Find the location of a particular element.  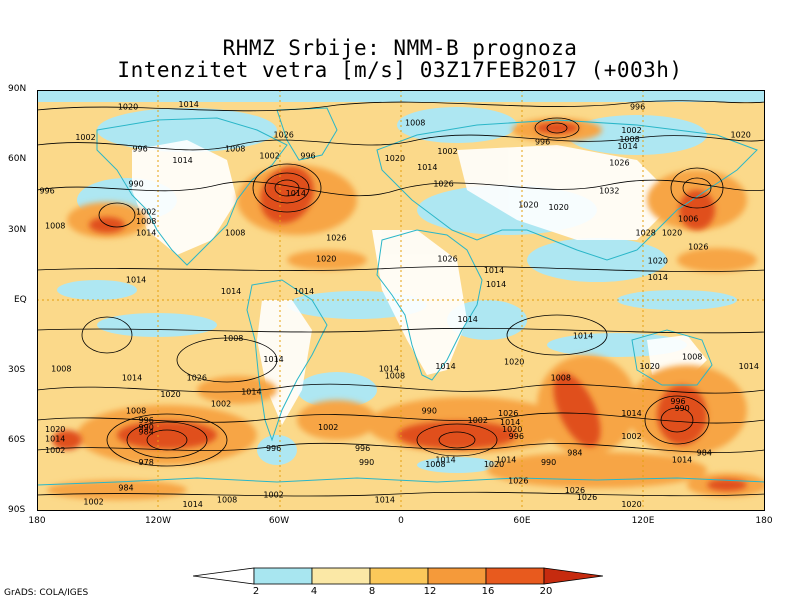

colorbar-label: 2 is located at coordinates (256, 591).